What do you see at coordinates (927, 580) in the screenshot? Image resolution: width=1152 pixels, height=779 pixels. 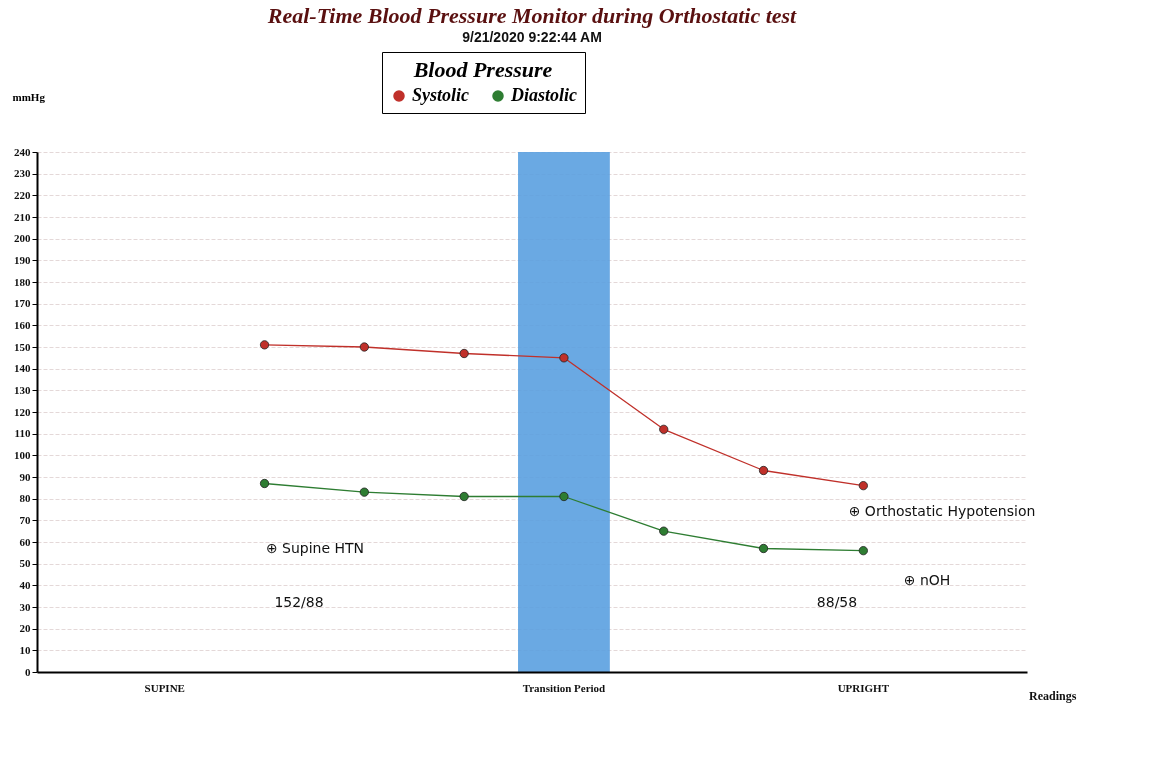 I see `annotation: ⊕ nOH` at bounding box center [927, 580].